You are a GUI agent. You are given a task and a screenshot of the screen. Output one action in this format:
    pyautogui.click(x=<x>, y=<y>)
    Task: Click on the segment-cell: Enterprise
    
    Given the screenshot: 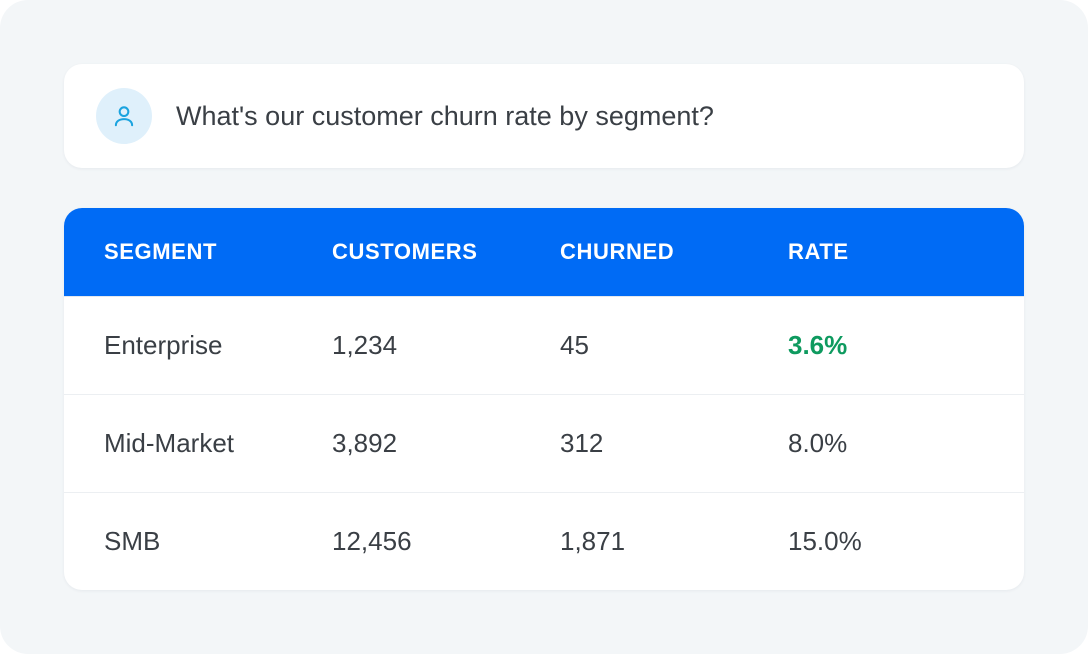 What is the action you would take?
    pyautogui.click(x=163, y=345)
    